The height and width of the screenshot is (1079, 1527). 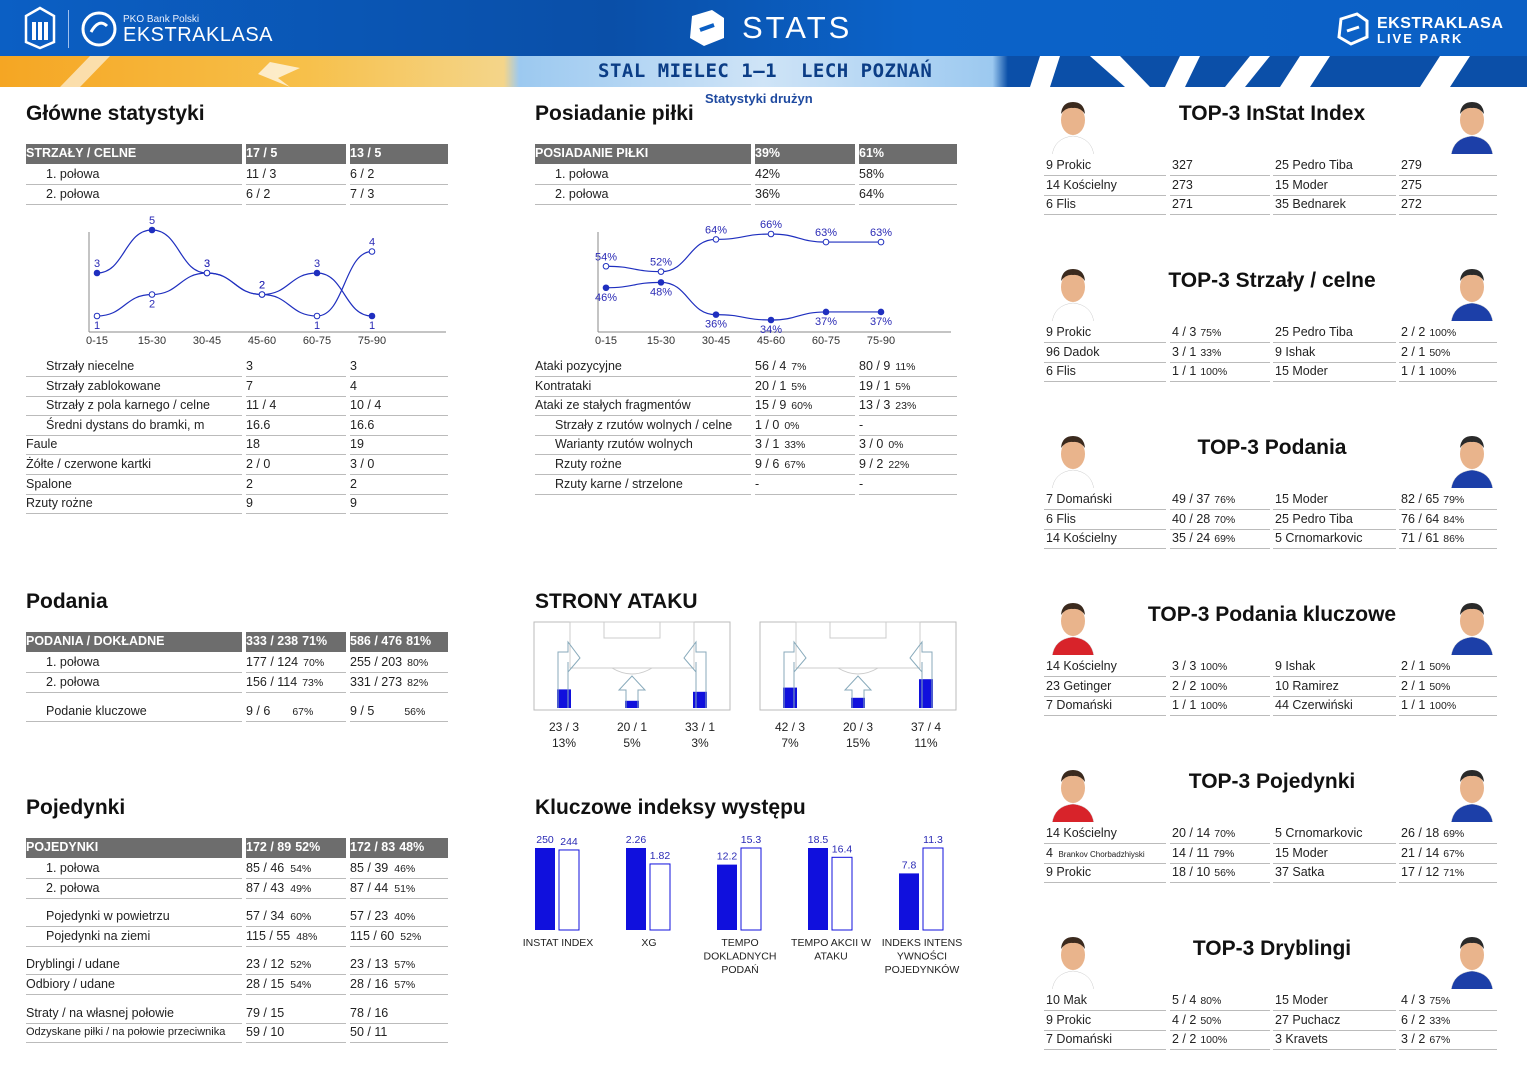 I want to click on ekstraklasa-logo-icon, so click(x=99, y=29).